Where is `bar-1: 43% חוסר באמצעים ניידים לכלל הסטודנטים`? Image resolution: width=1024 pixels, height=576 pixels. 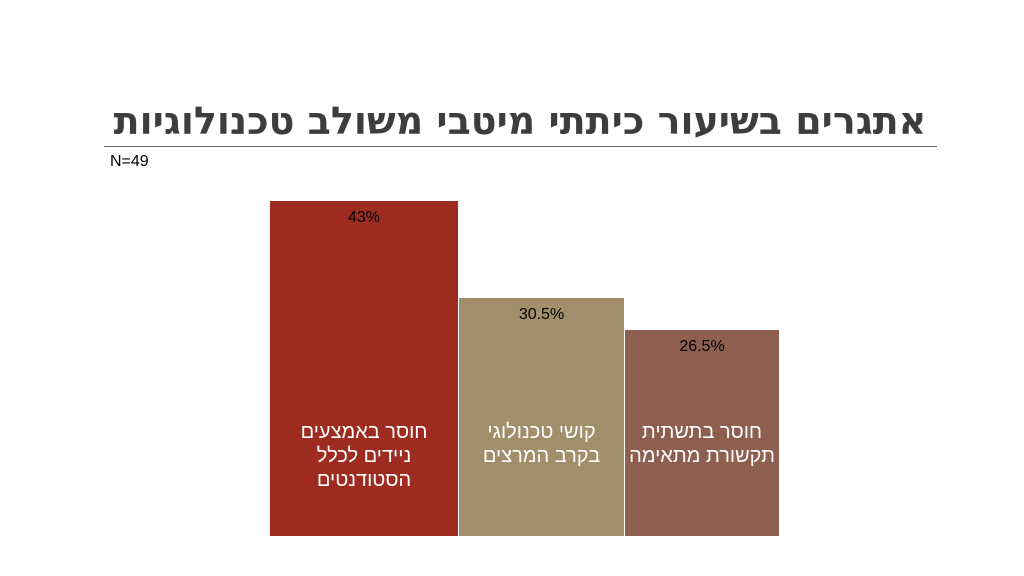
bar-1: 43% חוסר באמצעים ניידים לכלל הסטודנטים is located at coordinates (364, 368).